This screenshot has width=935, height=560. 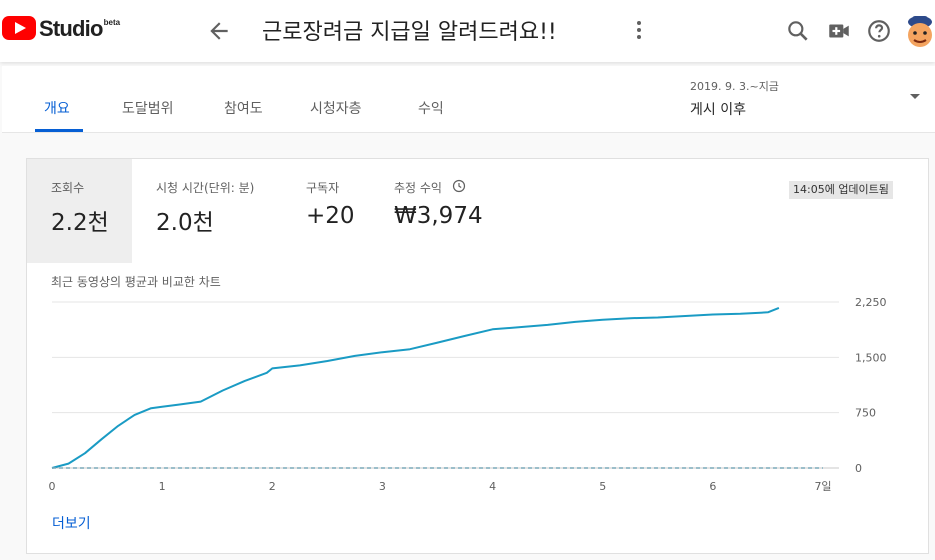 What do you see at coordinates (80, 223) in the screenshot?
I see `metric-value: 2.2천` at bounding box center [80, 223].